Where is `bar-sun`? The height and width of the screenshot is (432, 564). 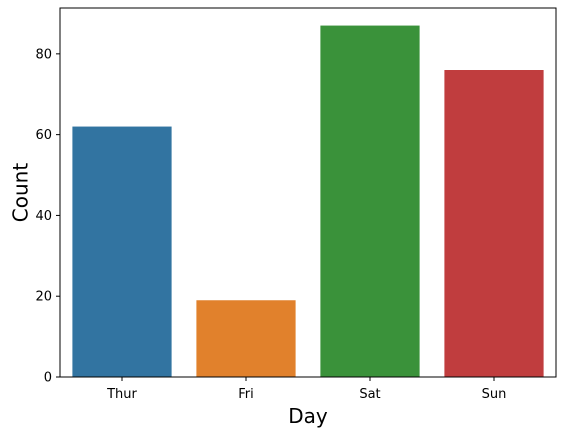
bar-sun is located at coordinates (494, 223).